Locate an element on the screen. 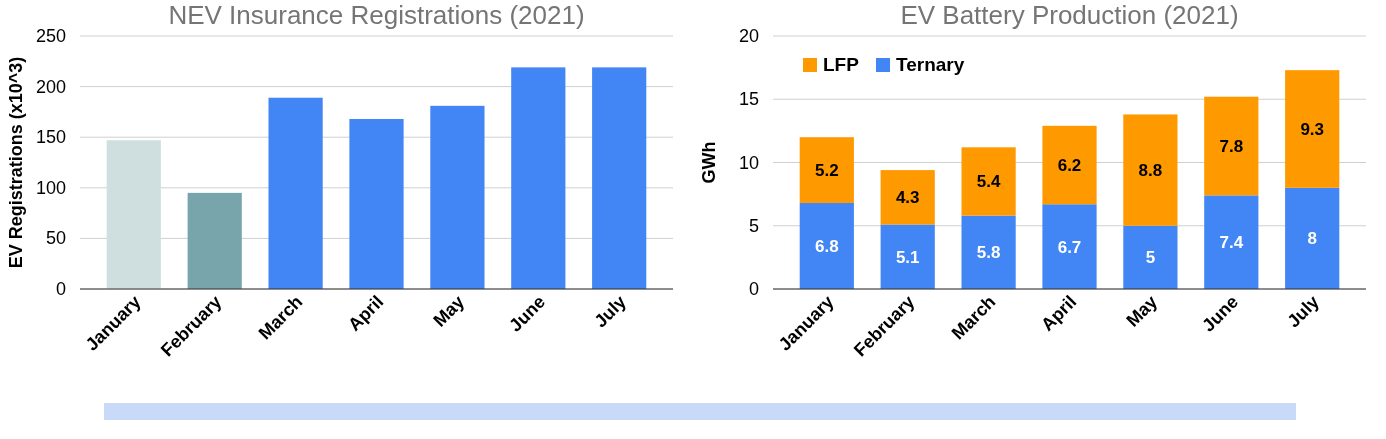 Image resolution: width=1386 pixels, height=439 pixels. data-label: 5 is located at coordinates (1150, 258).